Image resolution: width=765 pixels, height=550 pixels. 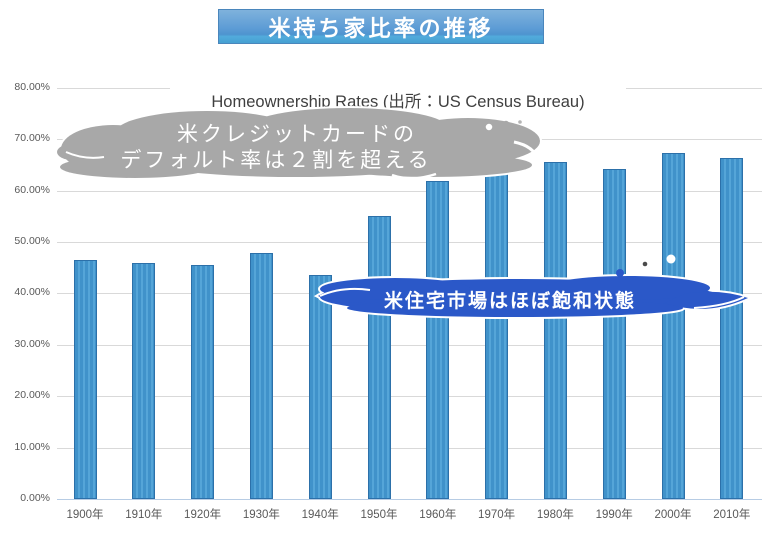 I want to click on credit-cloud-text-line2: デフォルト率は２割を超える, so click(x=276, y=160).